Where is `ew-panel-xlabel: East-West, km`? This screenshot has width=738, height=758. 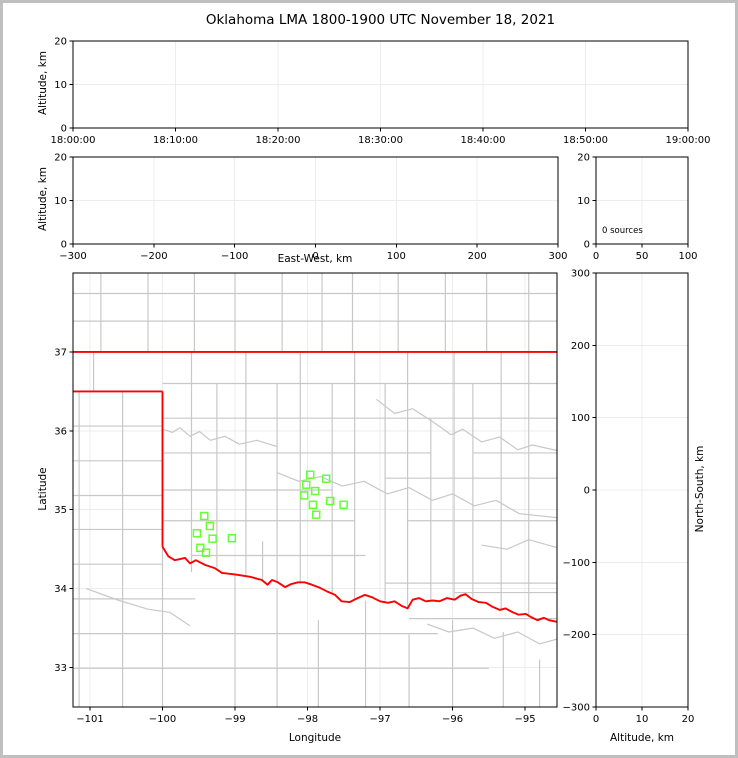 ew-panel-xlabel: East-West, km is located at coordinates (315, 259).